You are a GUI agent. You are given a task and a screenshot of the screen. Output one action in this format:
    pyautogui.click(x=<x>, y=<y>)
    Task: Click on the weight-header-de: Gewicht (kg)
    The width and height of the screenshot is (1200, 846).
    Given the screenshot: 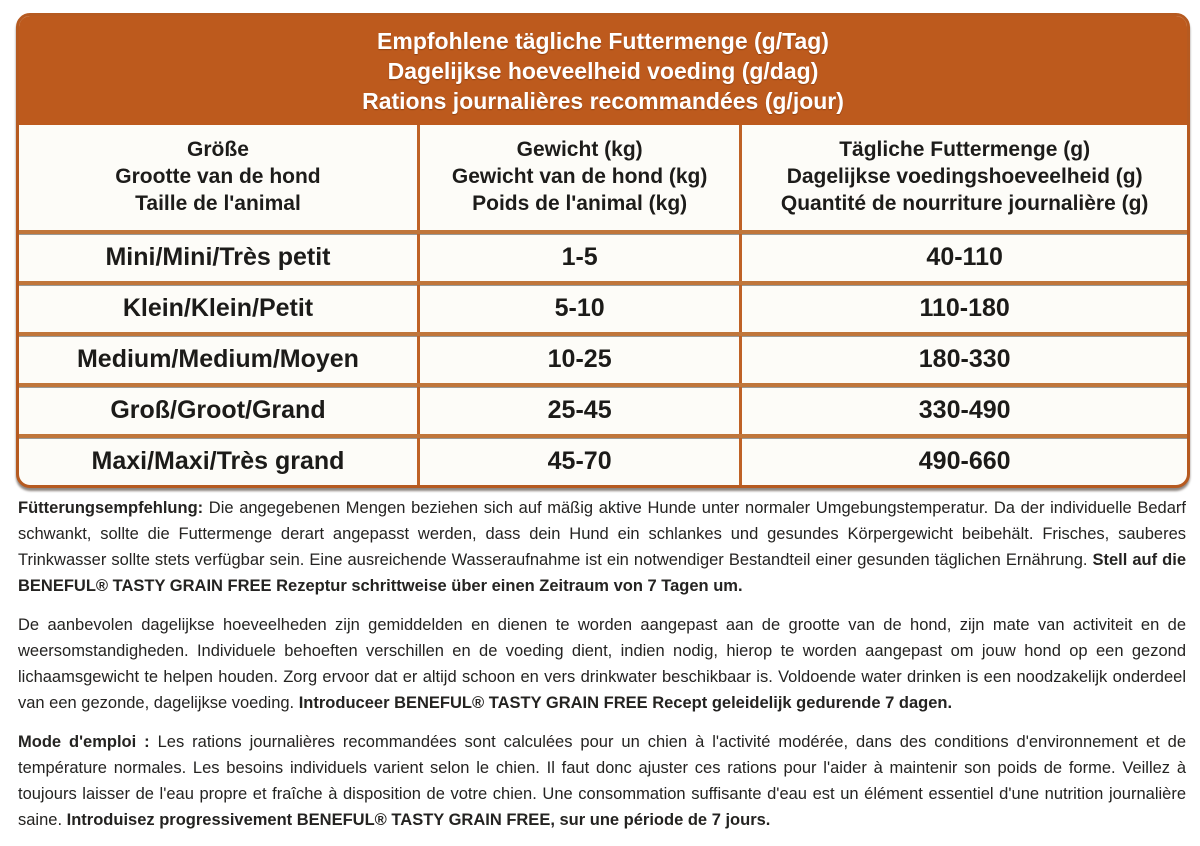 What is the action you would take?
    pyautogui.click(x=579, y=149)
    